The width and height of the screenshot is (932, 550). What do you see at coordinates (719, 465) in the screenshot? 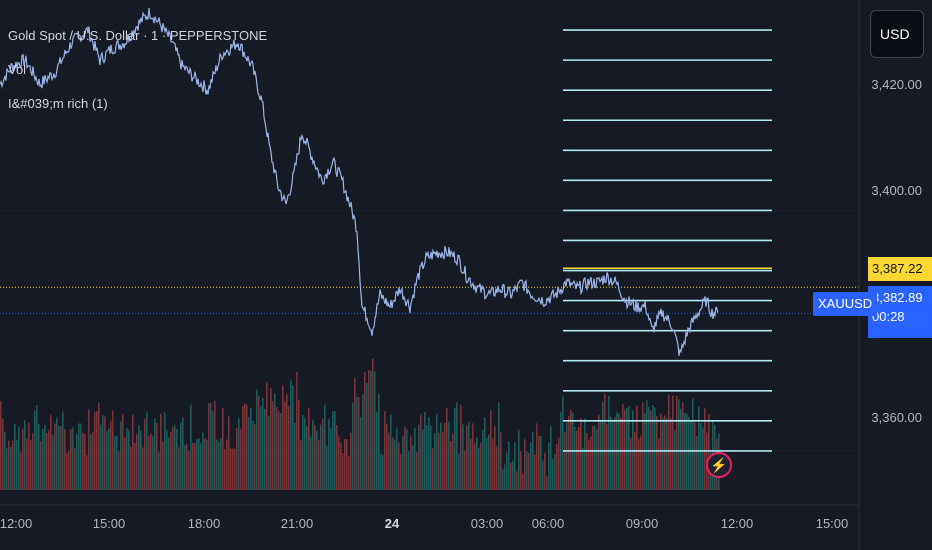
I see `lightning-icon: ⚡` at bounding box center [719, 465].